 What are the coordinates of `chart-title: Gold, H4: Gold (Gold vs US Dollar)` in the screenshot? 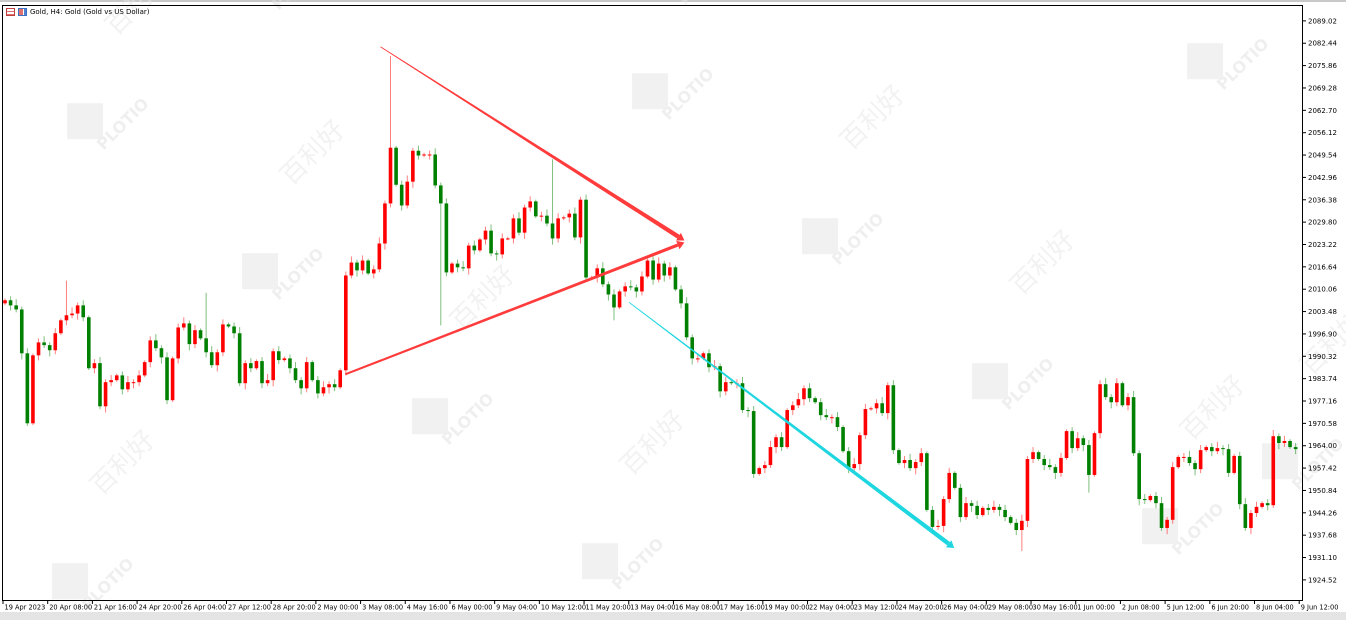 It's located at (90, 12).